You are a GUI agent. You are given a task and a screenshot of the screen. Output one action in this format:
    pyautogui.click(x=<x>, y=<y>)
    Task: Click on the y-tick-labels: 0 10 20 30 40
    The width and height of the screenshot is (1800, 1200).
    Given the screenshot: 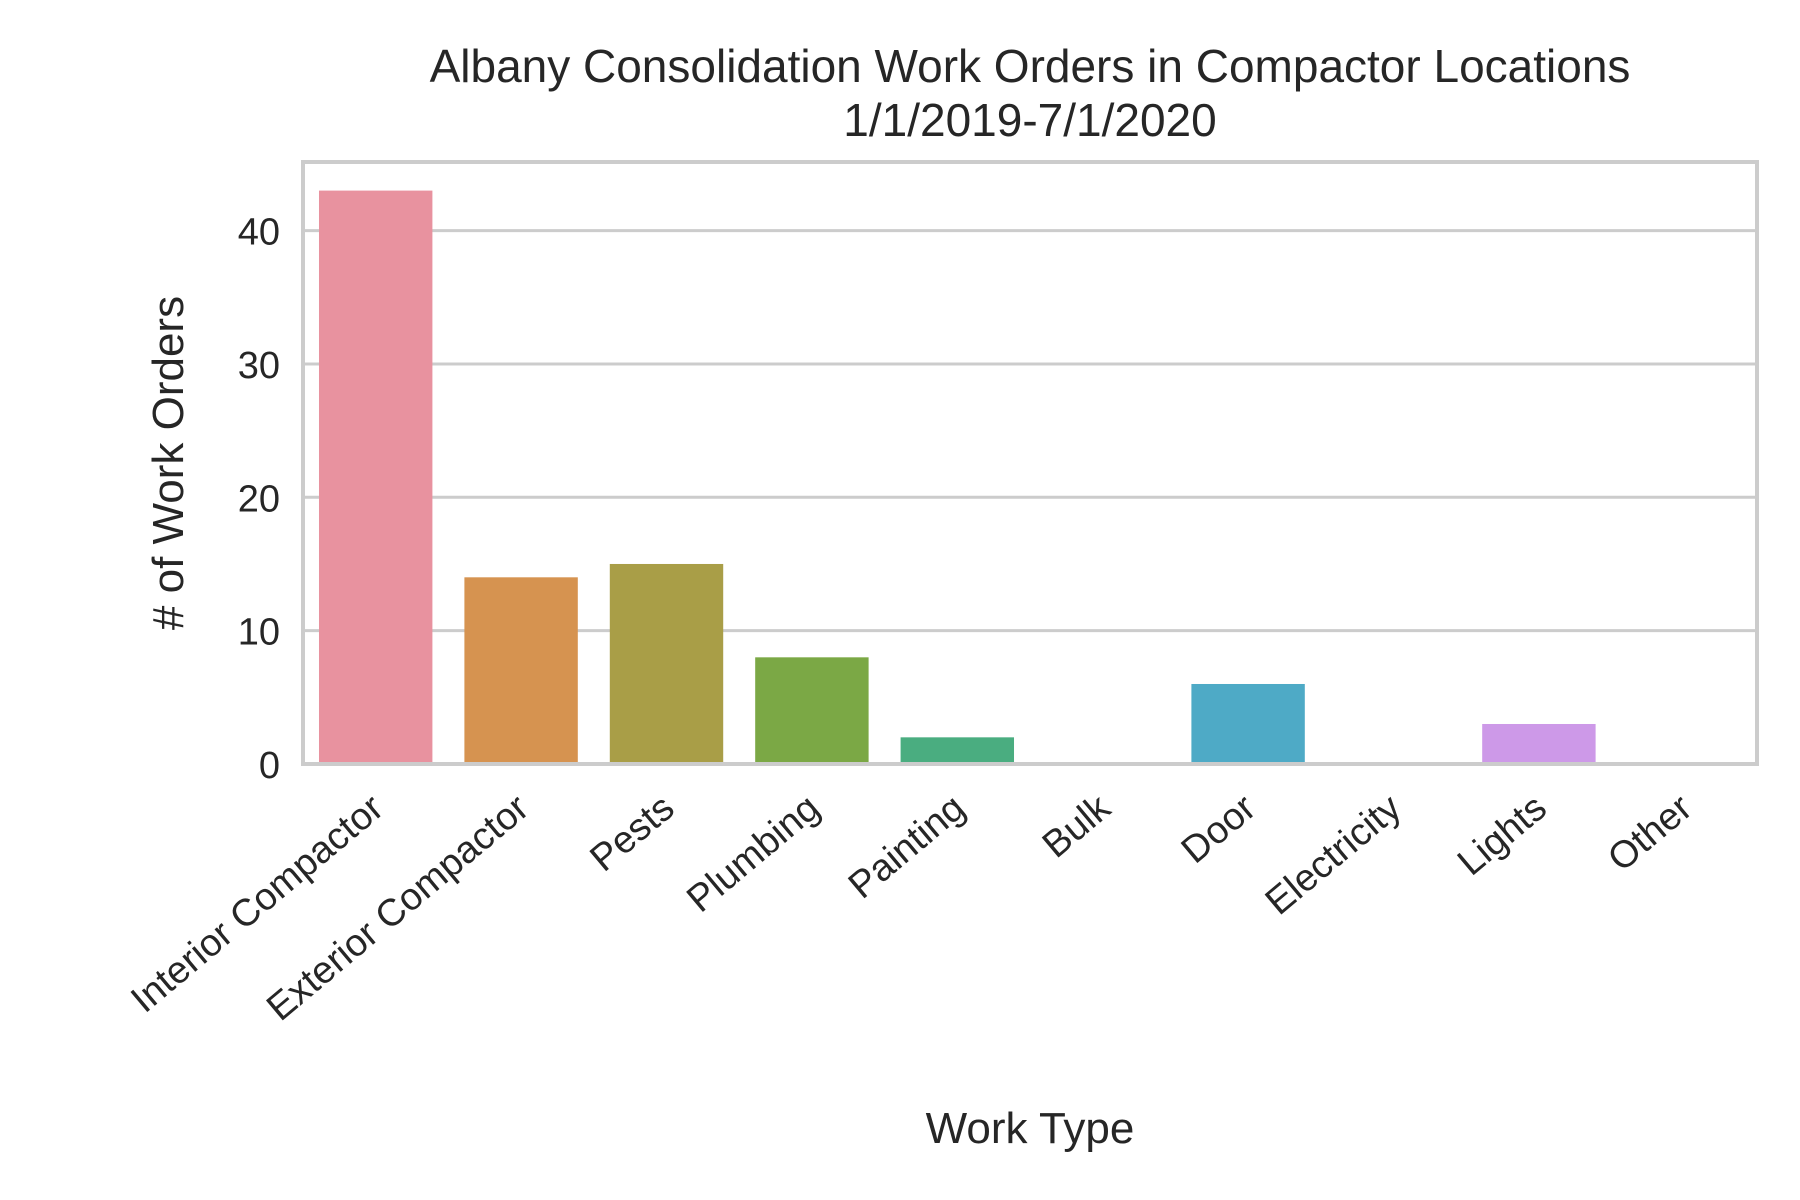 What is the action you would take?
    pyautogui.click(x=259, y=499)
    